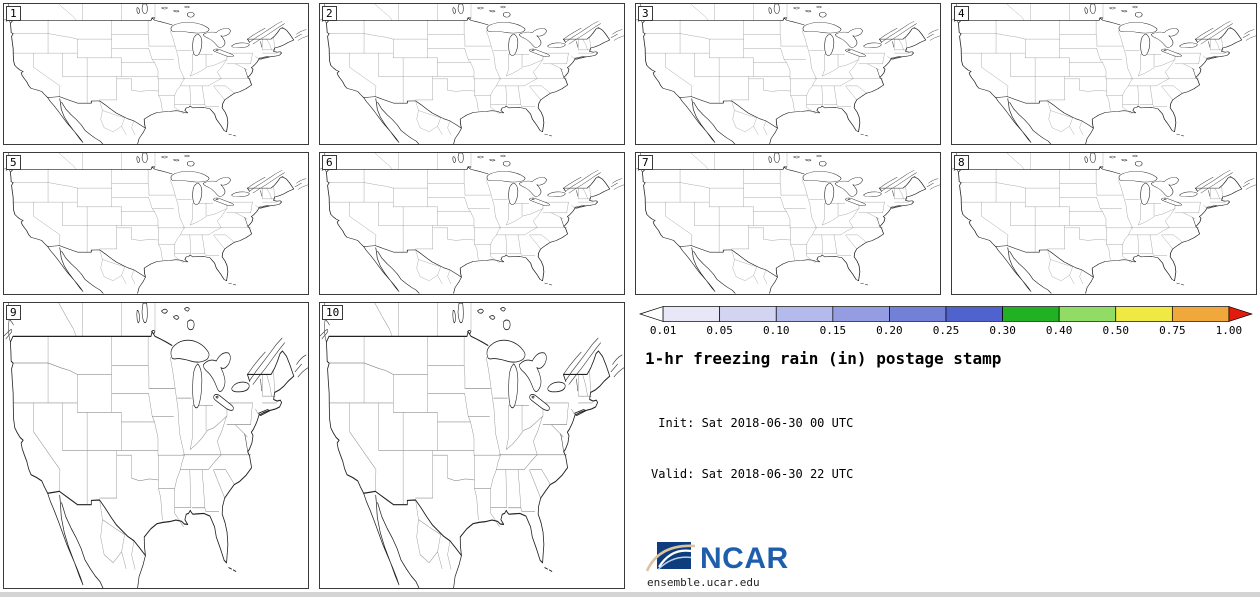  What do you see at coordinates (744, 558) in the screenshot?
I see `ncar-logo-text: NCAR` at bounding box center [744, 558].